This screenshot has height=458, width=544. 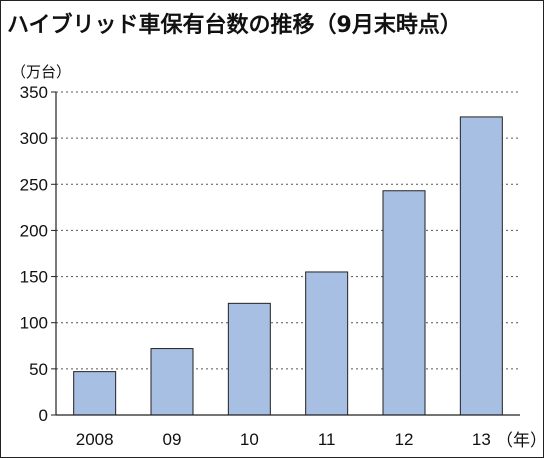 What do you see at coordinates (41, 72) in the screenshot?
I see `y-axis-unit-label: （万台）` at bounding box center [41, 72].